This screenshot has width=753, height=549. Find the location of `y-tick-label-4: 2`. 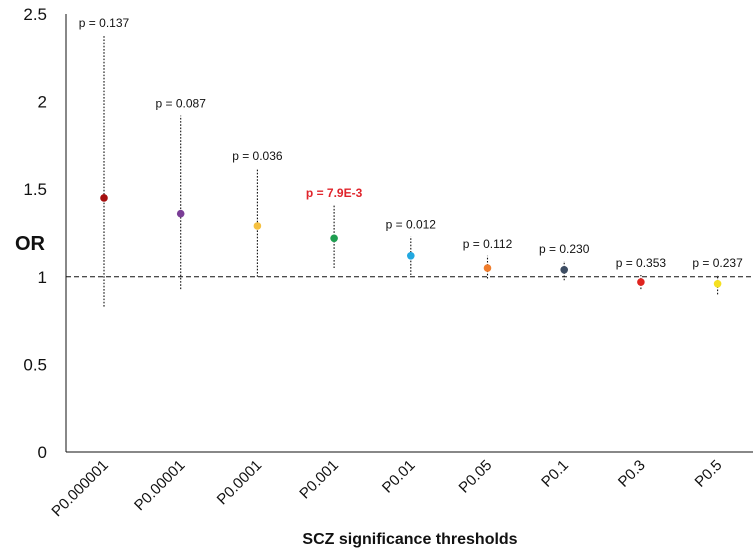

y-tick-label-4: 2 is located at coordinates (42, 102).